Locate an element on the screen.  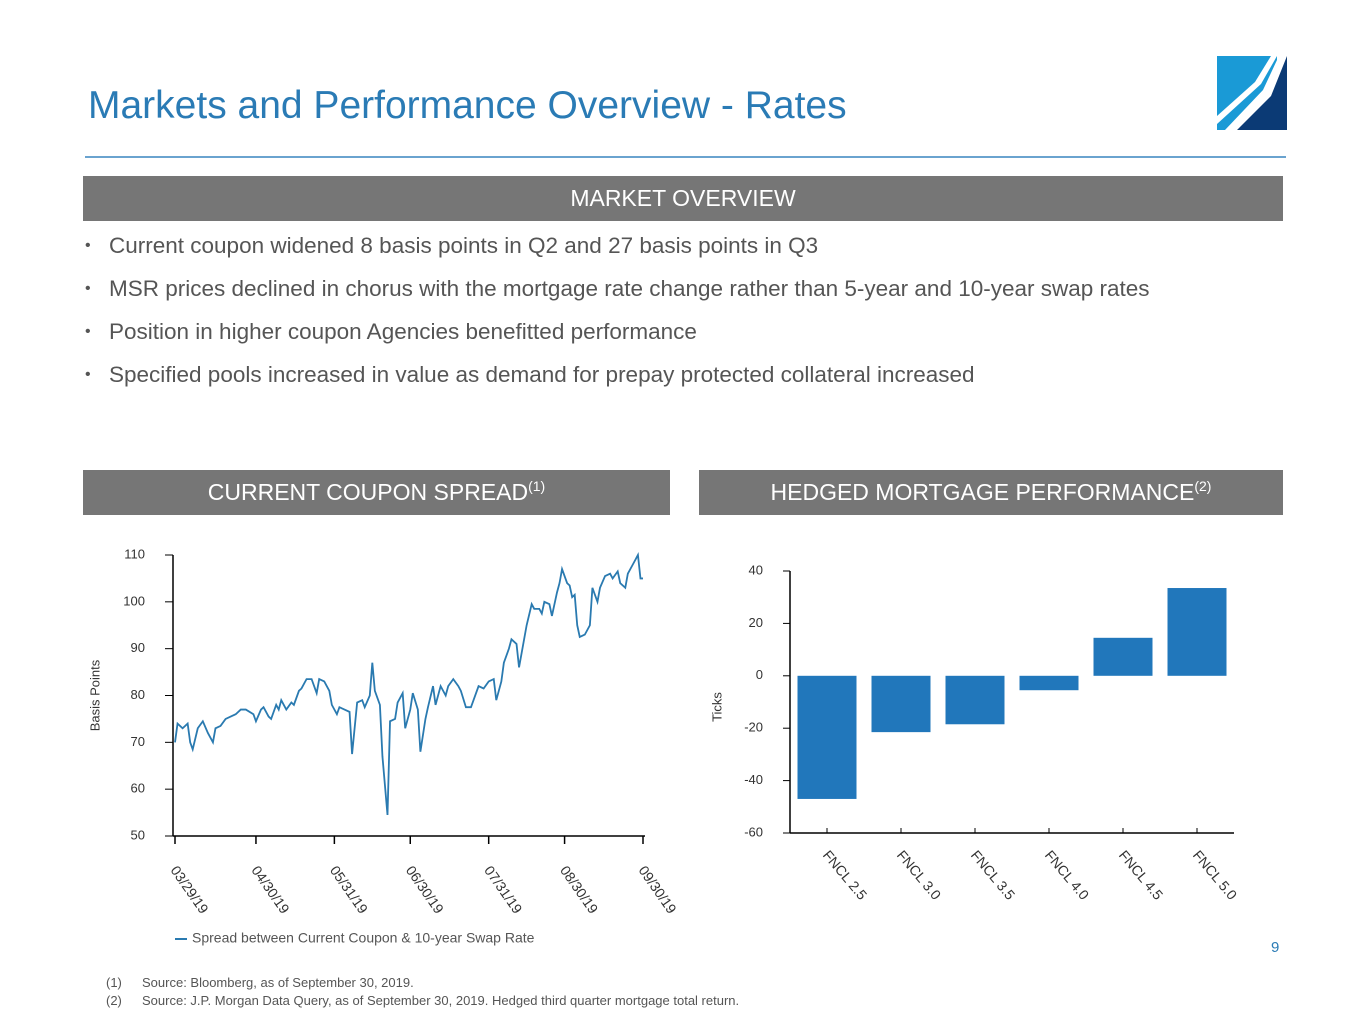
logo-light is located at coordinates (1244, 86).